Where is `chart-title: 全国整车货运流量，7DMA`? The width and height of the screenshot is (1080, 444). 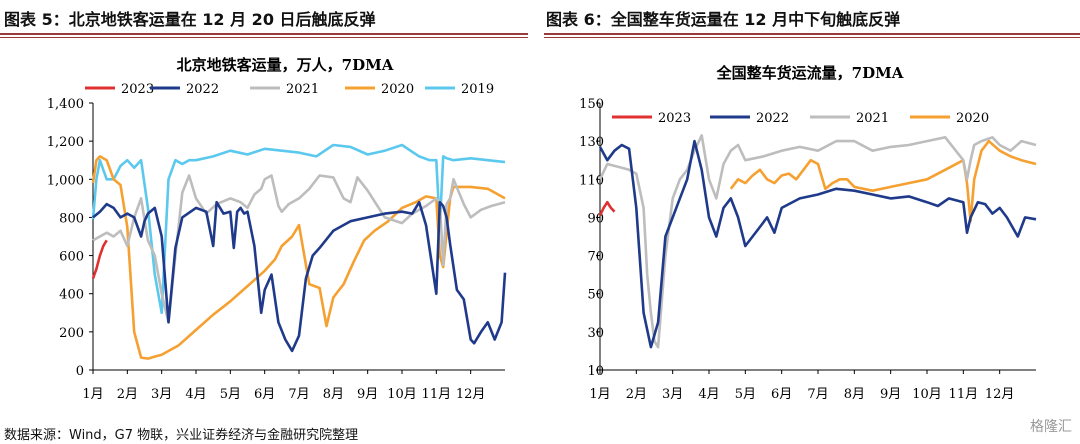
chart-title: 全国整车货运流量，7DMA is located at coordinates (810, 73).